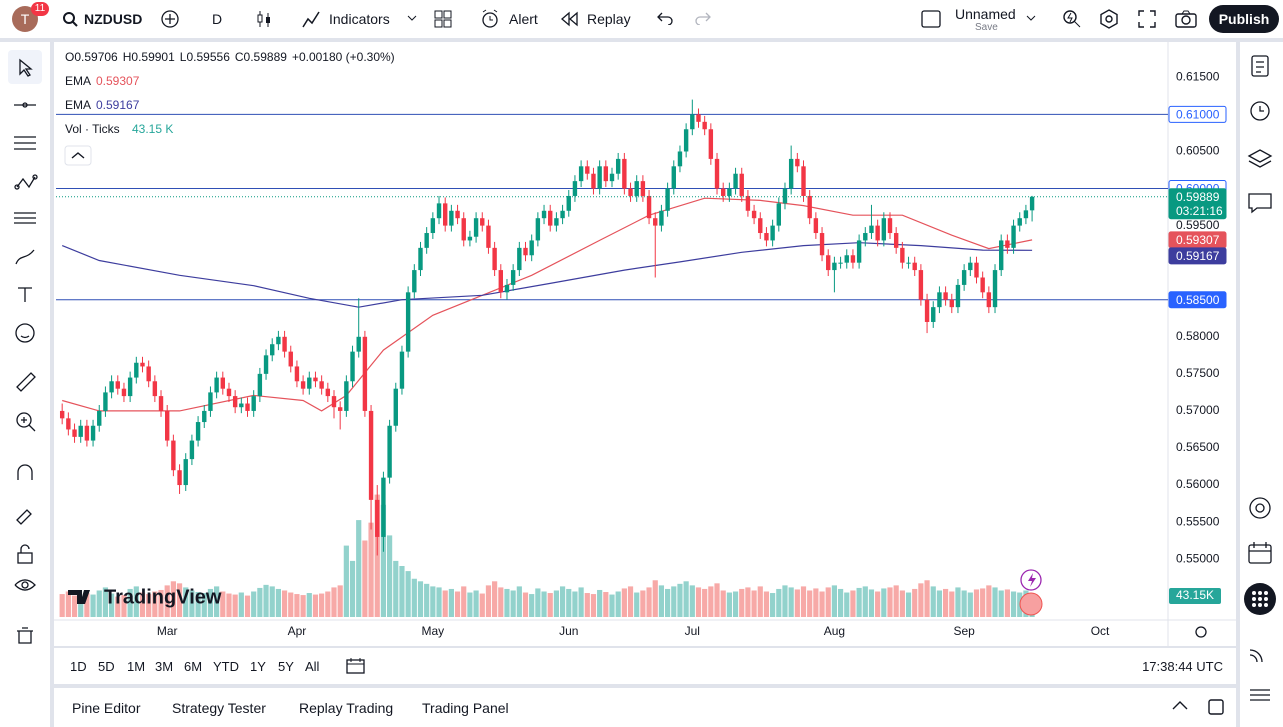  What do you see at coordinates (312, 666) in the screenshot?
I see `range-button: All` at bounding box center [312, 666].